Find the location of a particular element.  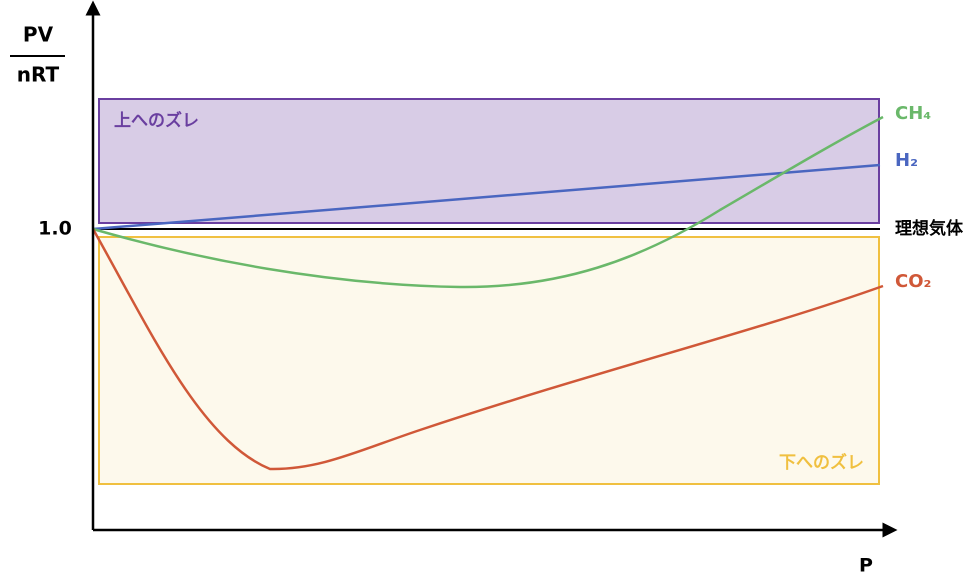

ch4-label: CH₄ is located at coordinates (913, 113).